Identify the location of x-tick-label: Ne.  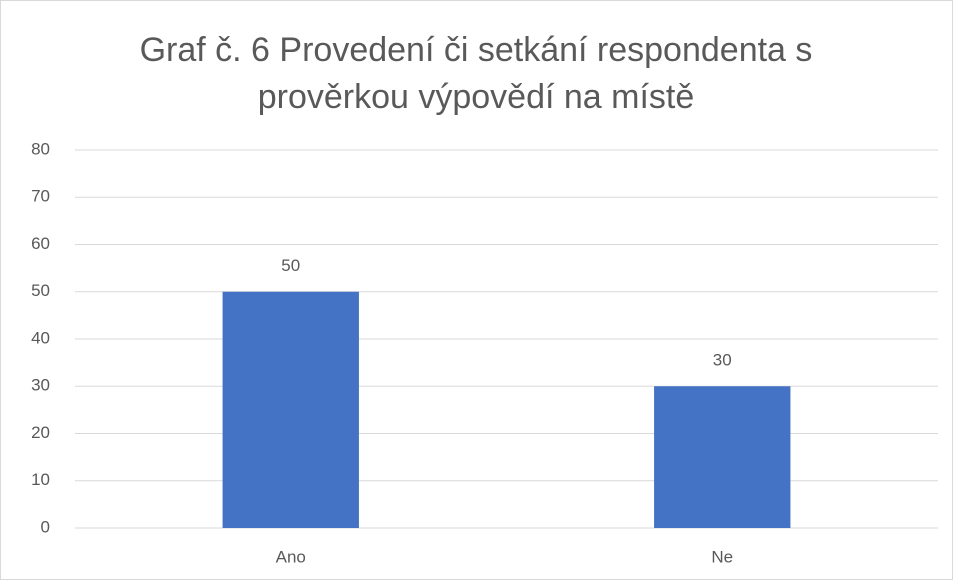
(722, 556).